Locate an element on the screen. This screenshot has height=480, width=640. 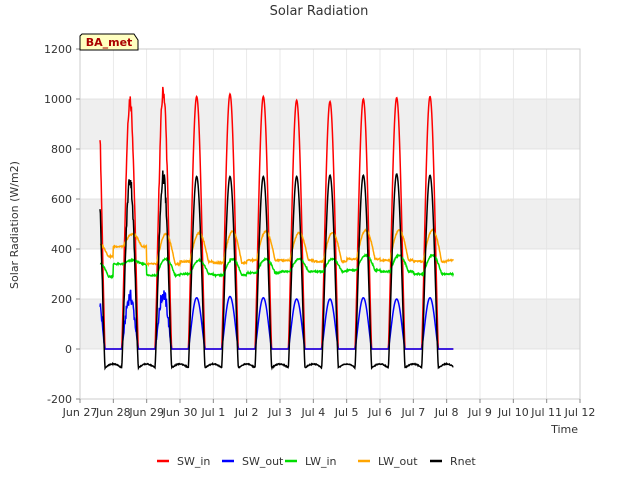
x-tick-label: Jul 12 is located at coordinates (580, 412).